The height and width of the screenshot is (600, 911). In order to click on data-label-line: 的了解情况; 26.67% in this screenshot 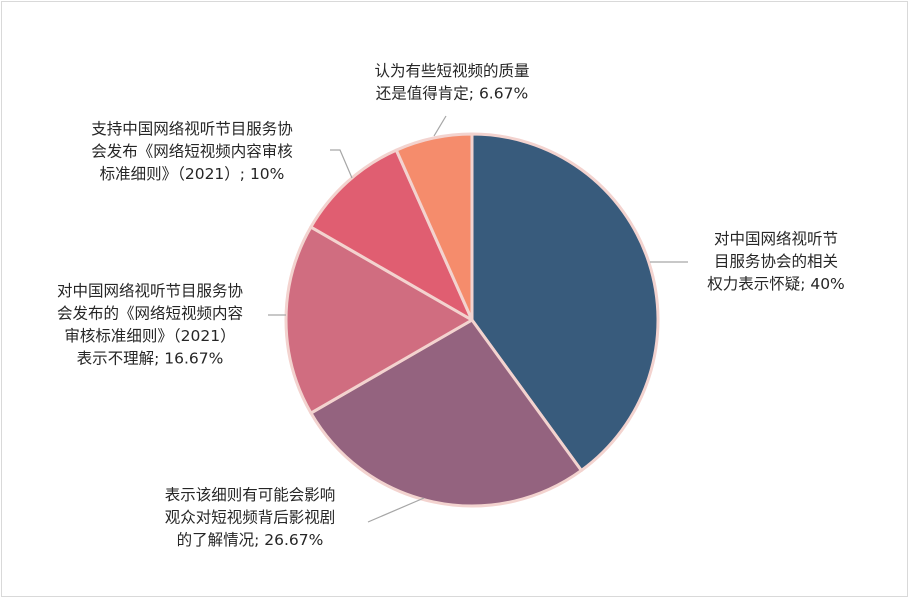, I will do `click(250, 540)`.